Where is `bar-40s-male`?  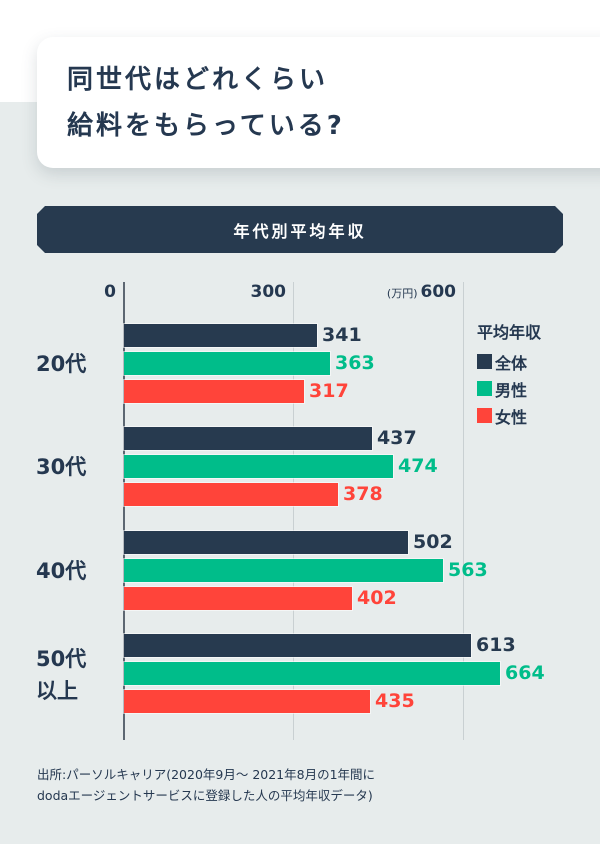 bar-40s-male is located at coordinates (283, 570).